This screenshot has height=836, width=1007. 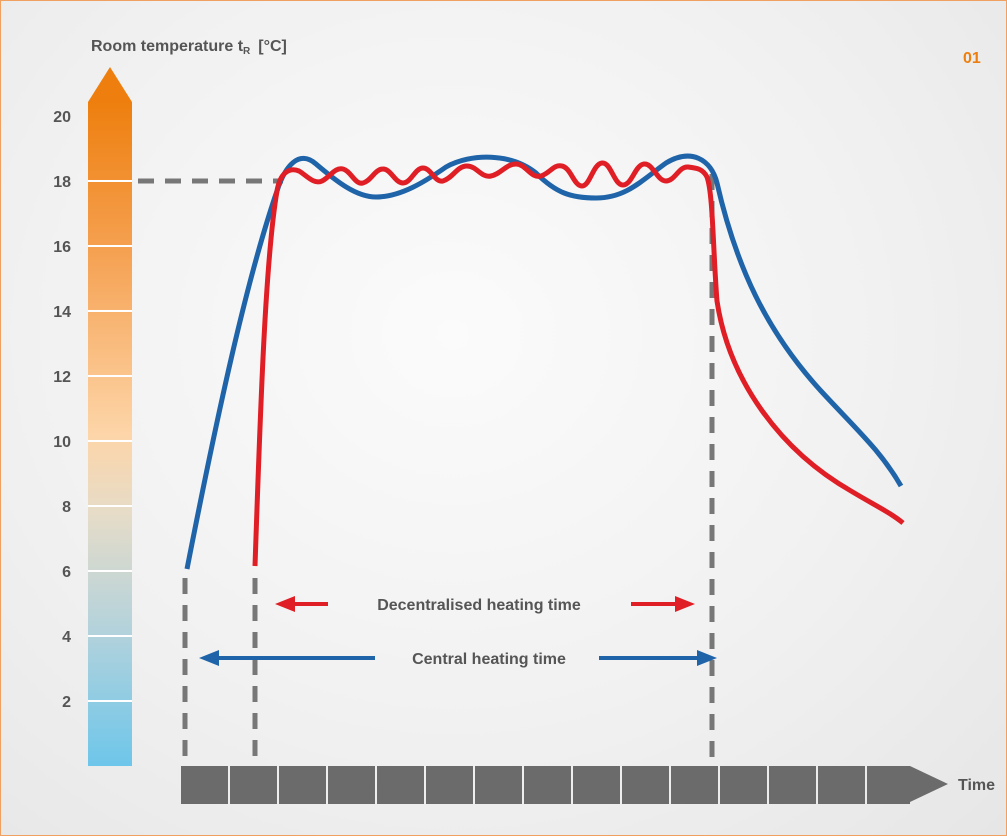 I want to click on y-tick-label: 14, so click(x=62, y=312).